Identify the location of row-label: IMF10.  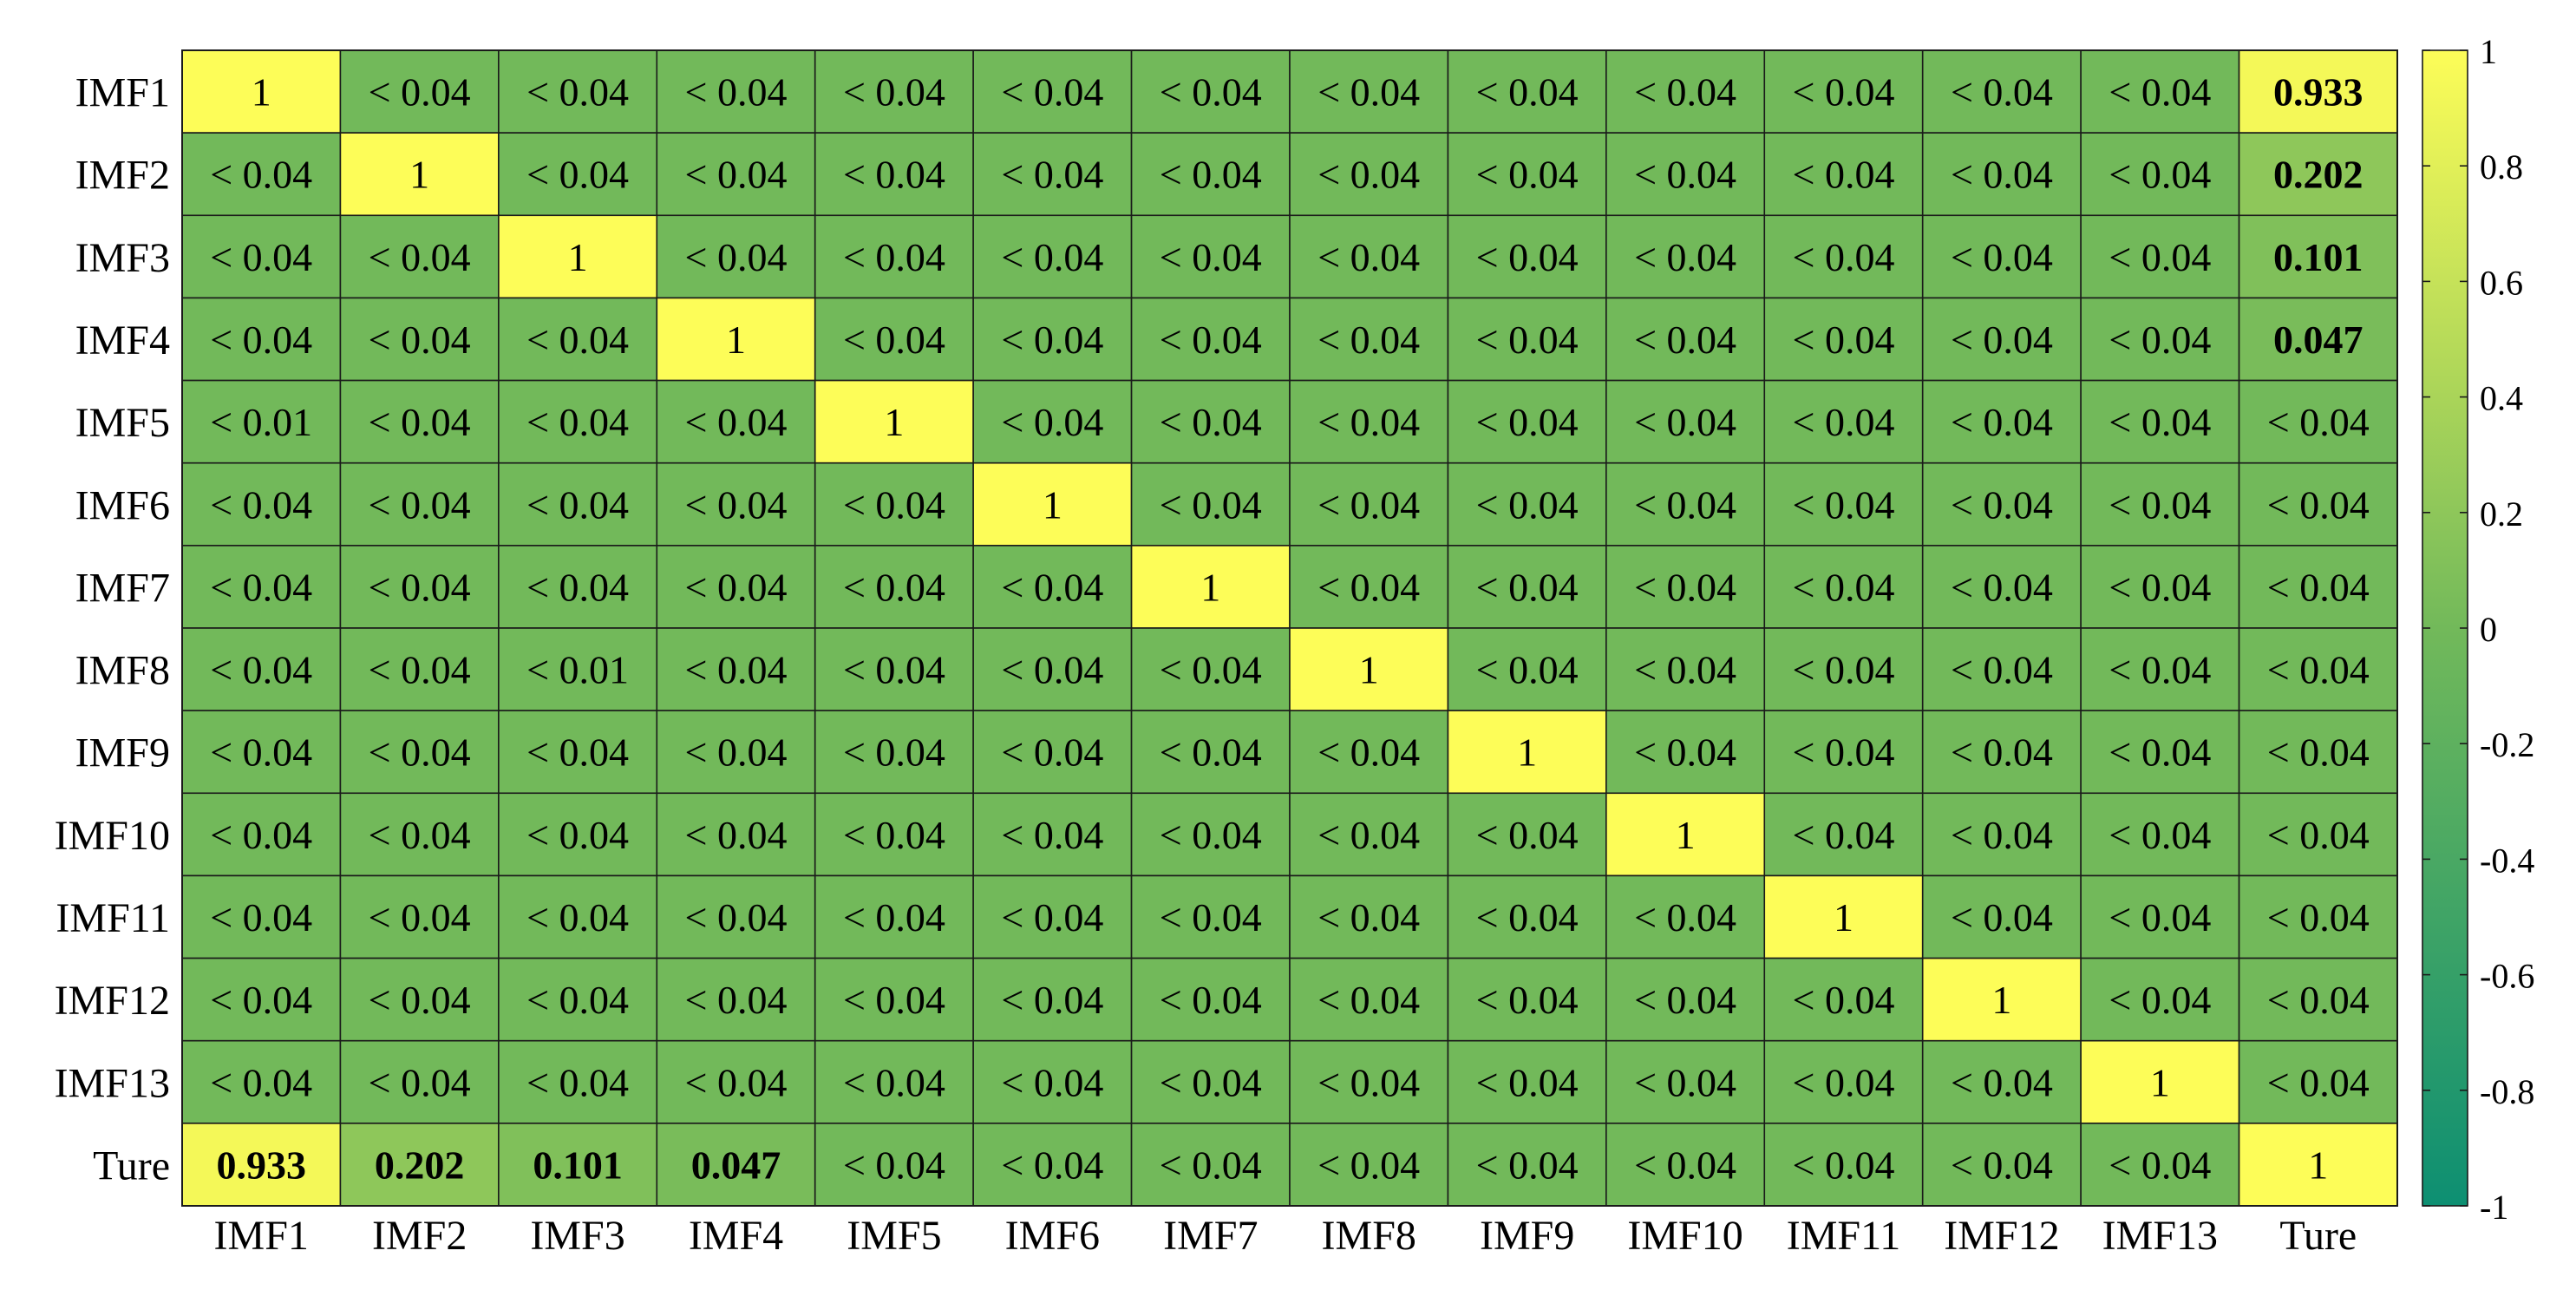
(112, 836).